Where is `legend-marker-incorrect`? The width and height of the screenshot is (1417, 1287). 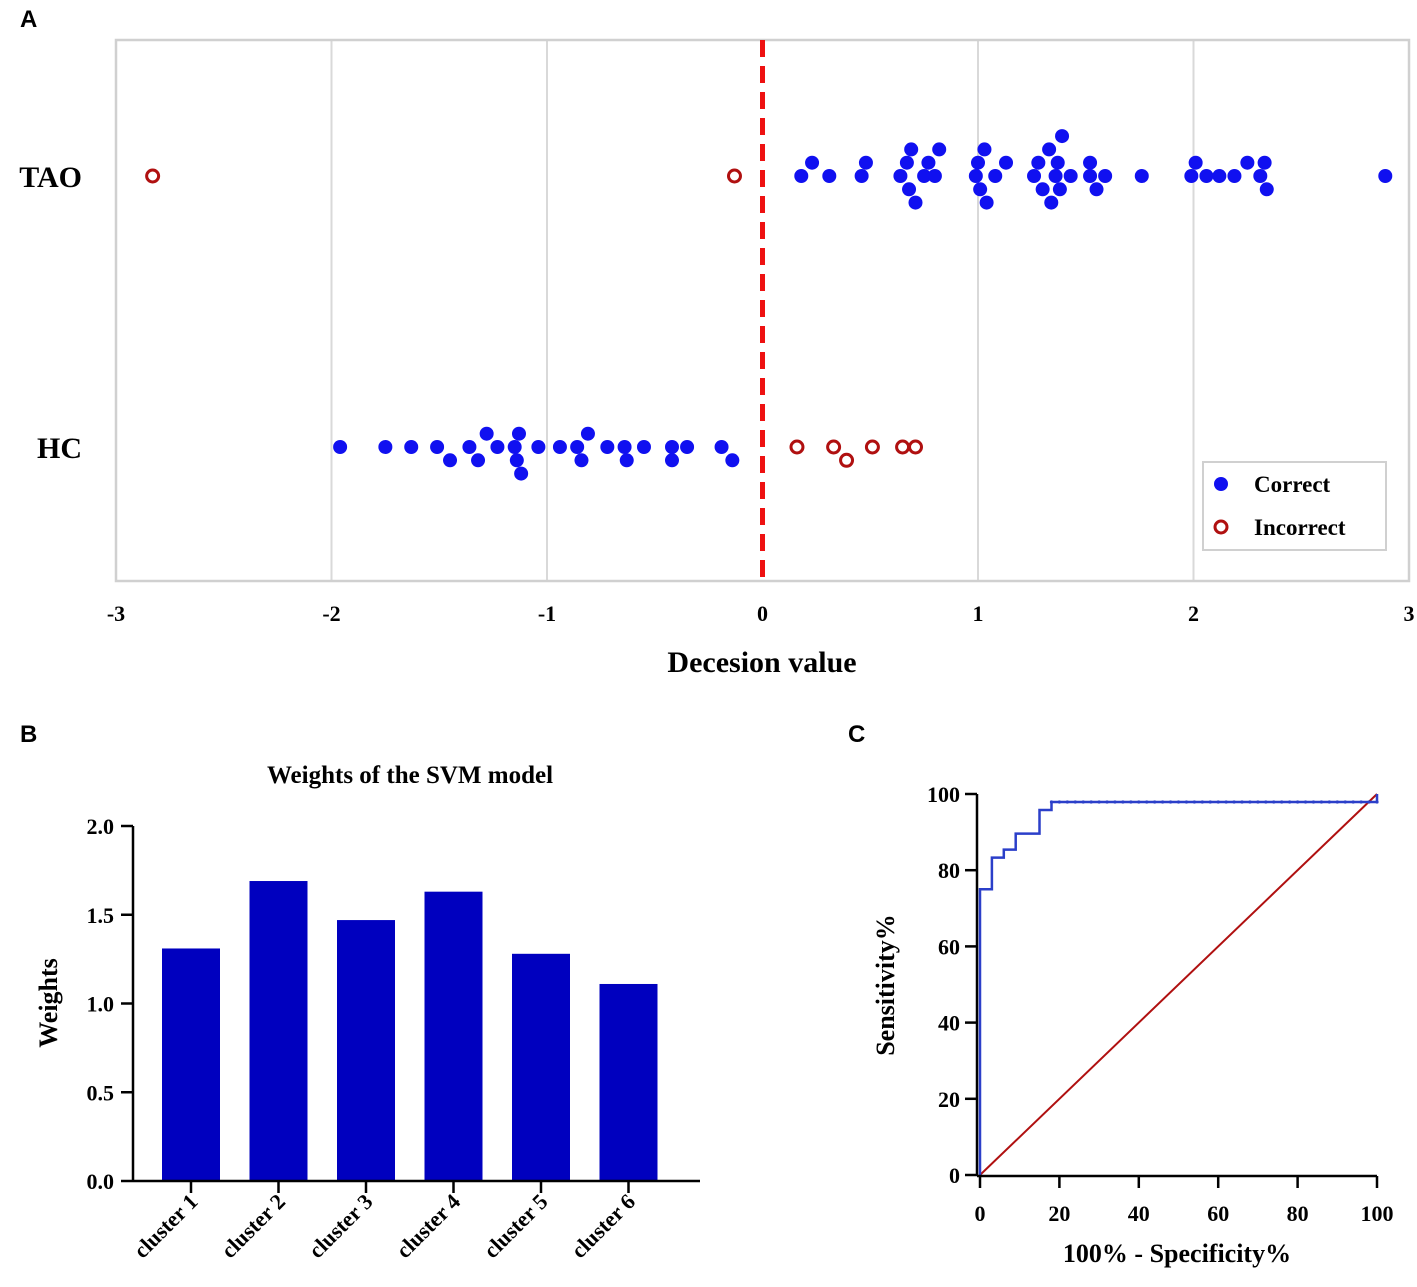 legend-marker-incorrect is located at coordinates (1221, 527).